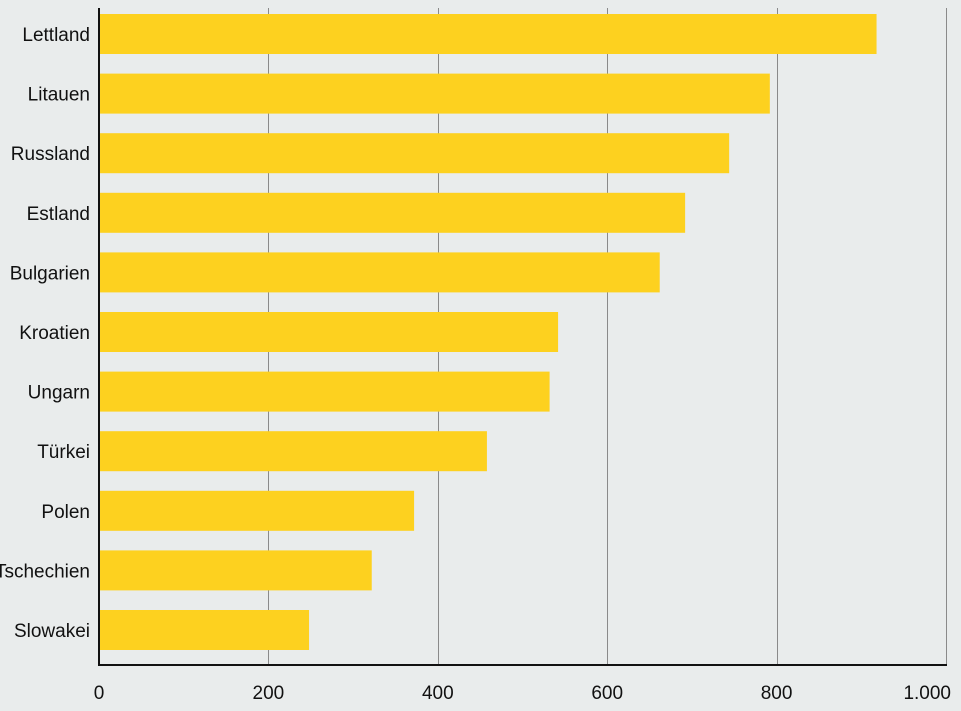 The width and height of the screenshot is (961, 711). Describe the element at coordinates (269, 693) in the screenshot. I see `x-tick-label: 200` at that location.